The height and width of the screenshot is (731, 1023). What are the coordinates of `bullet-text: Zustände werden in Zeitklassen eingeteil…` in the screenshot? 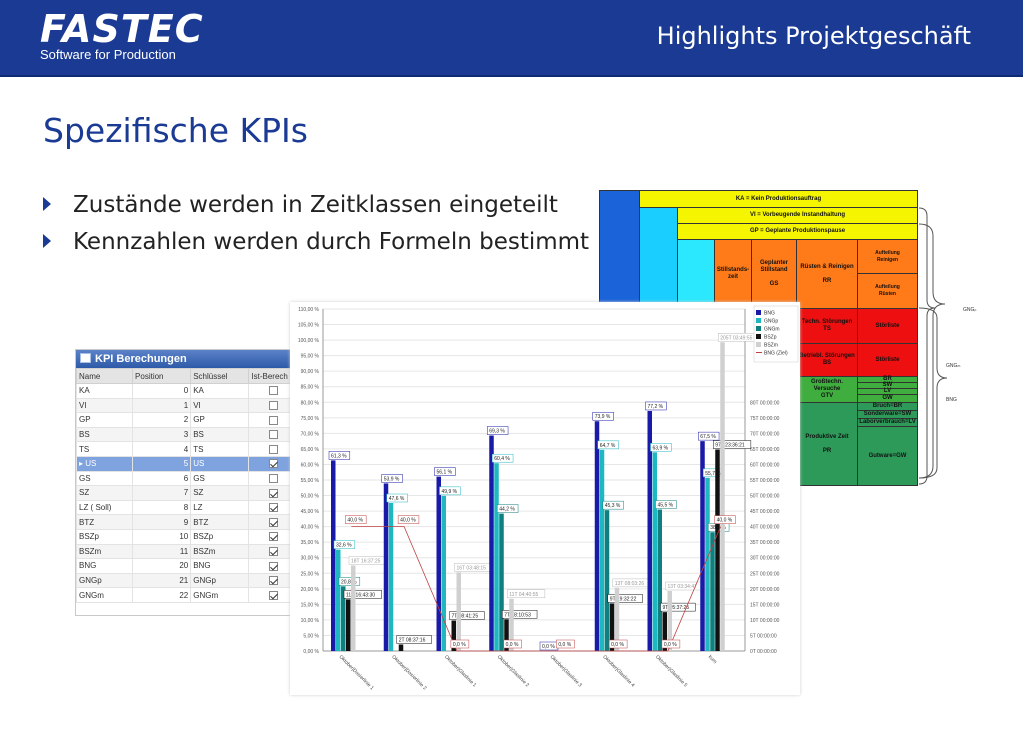 It's located at (315, 205).